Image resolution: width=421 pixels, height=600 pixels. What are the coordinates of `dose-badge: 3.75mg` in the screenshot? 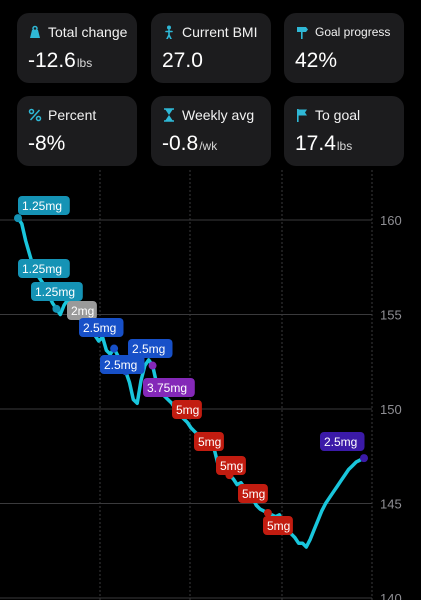 It's located at (169, 387).